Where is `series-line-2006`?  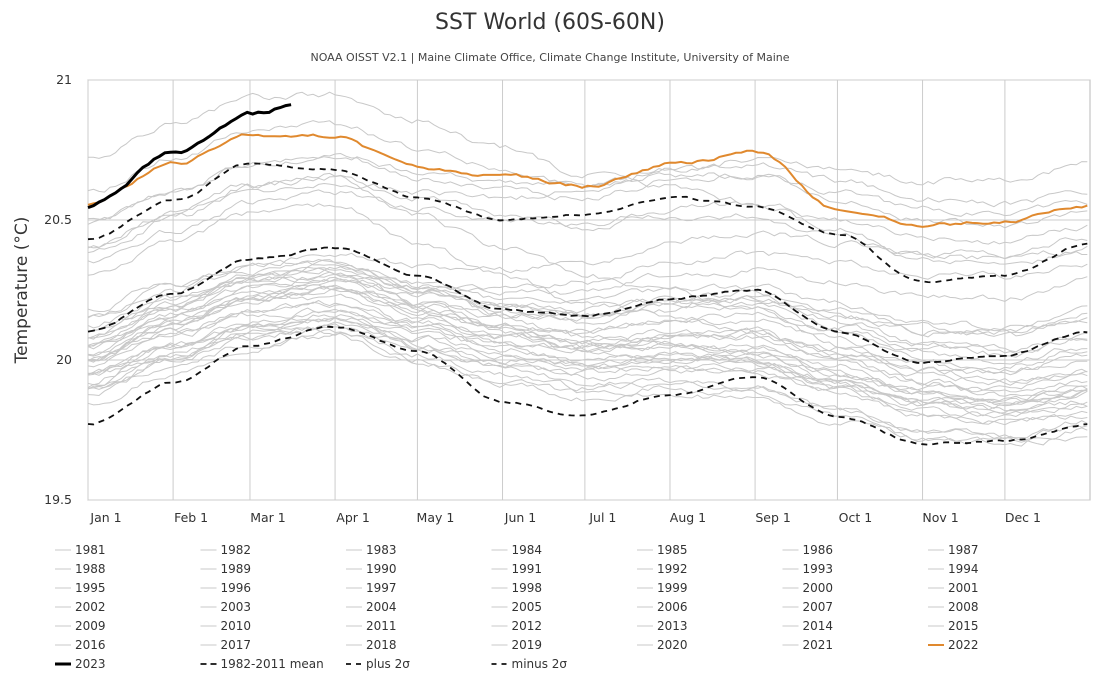
series-line-2006 is located at coordinates (587, 315).